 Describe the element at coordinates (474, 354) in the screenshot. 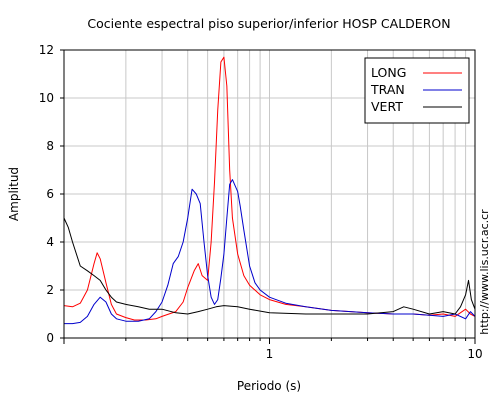

I see `x-tick-label: 10` at that location.